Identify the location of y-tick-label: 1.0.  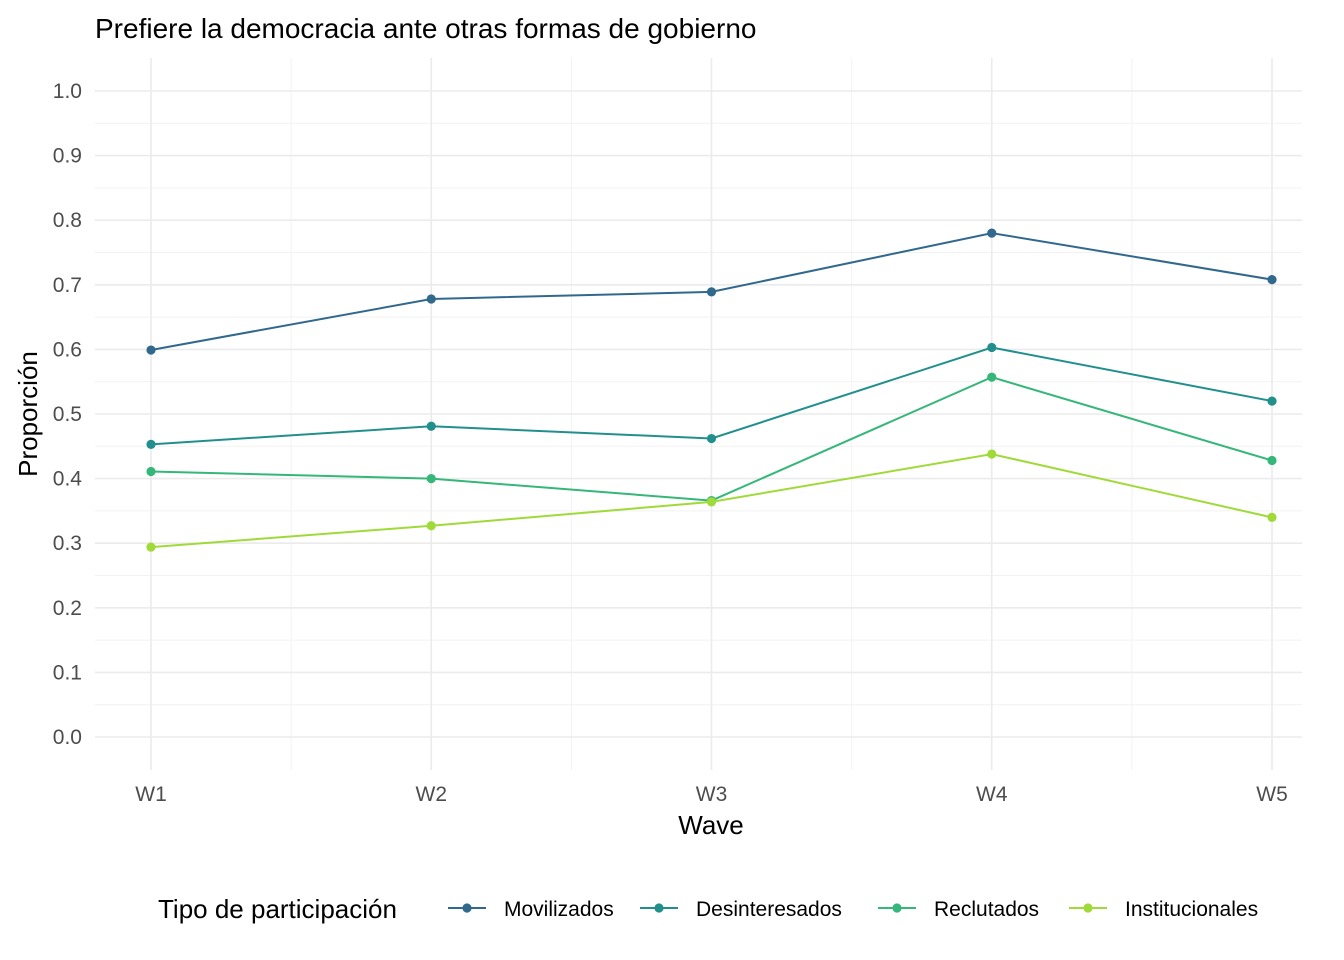
(67, 91).